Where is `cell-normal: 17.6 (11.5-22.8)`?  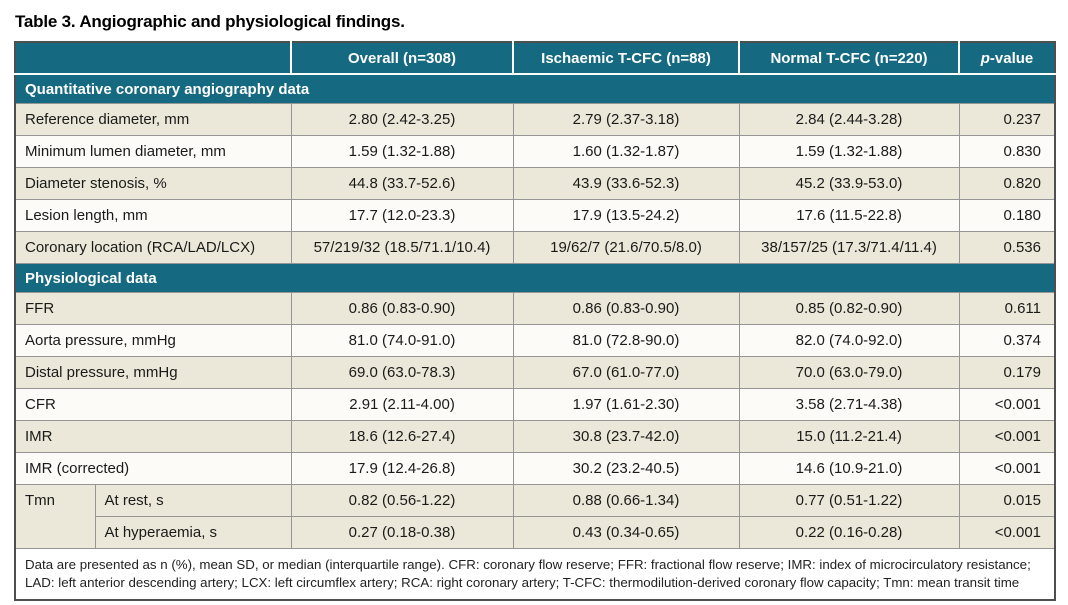
cell-normal: 17.6 (11.5-22.8) is located at coordinates (849, 215).